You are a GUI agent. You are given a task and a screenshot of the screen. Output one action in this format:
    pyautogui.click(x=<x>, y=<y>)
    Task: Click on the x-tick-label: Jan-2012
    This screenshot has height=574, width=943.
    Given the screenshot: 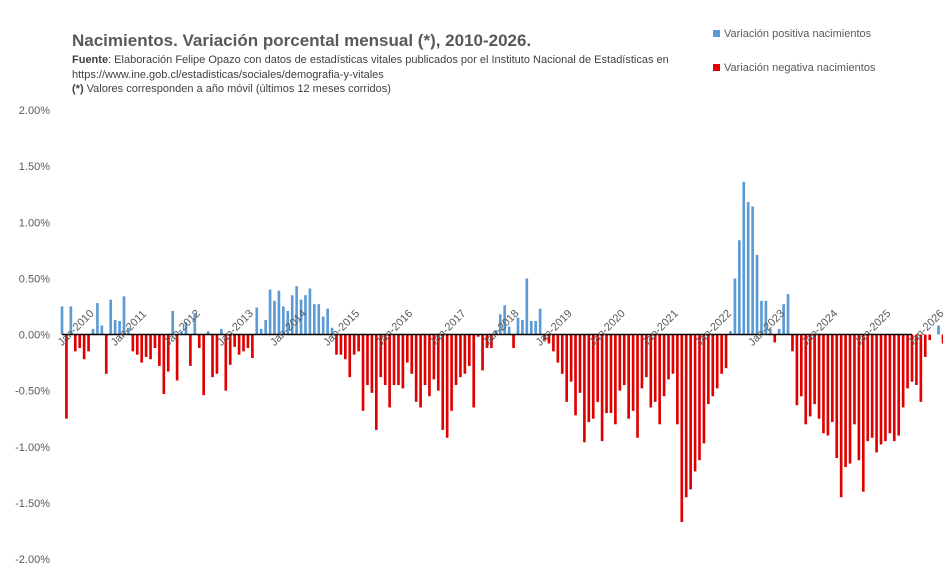 What is the action you would take?
    pyautogui.click(x=182, y=328)
    